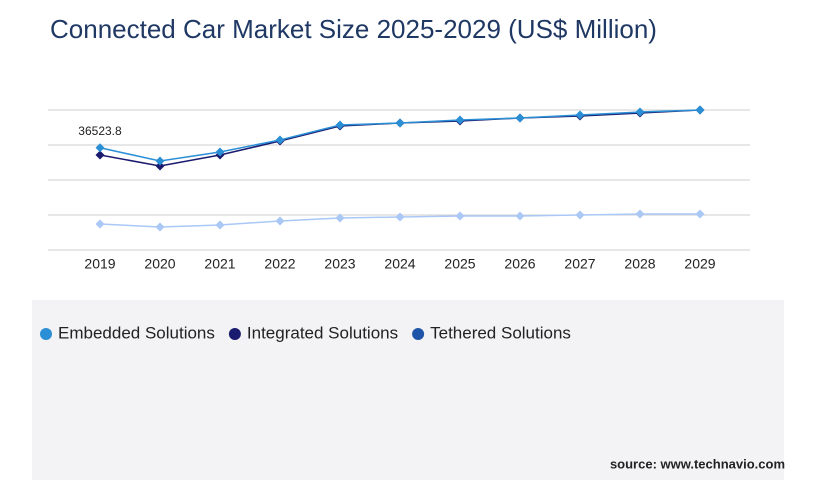 This screenshot has height=480, width=816. I want to click on legend-label: Tethered Solutions, so click(500, 332).